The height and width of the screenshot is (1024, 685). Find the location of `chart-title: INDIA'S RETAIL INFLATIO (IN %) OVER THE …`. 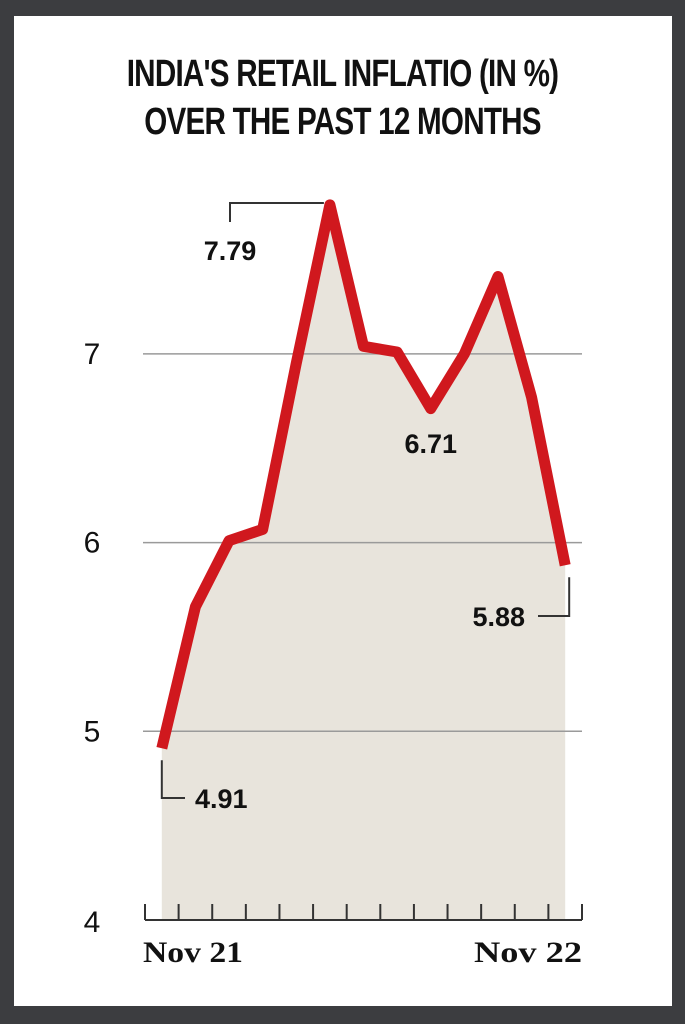

chart-title: INDIA'S RETAIL INFLATIO (IN %) OVER THE … is located at coordinates (342, 98).